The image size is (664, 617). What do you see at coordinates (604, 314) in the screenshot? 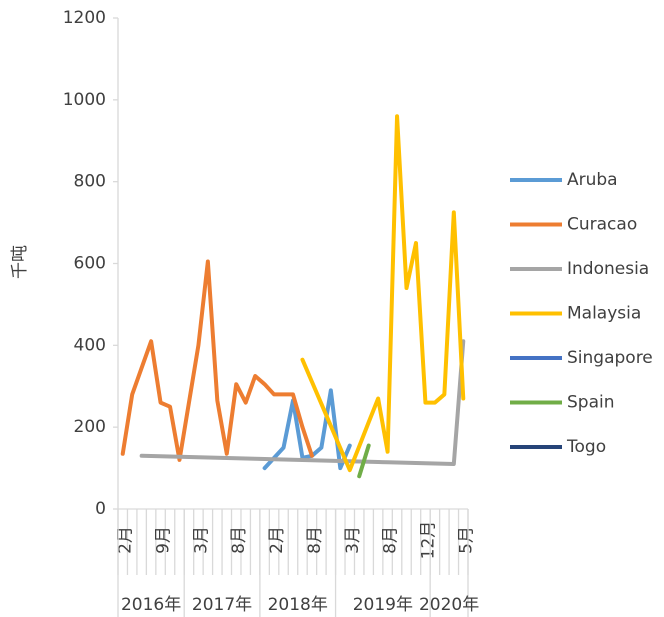
I see `legend-label: Malaysia` at bounding box center [604, 314].